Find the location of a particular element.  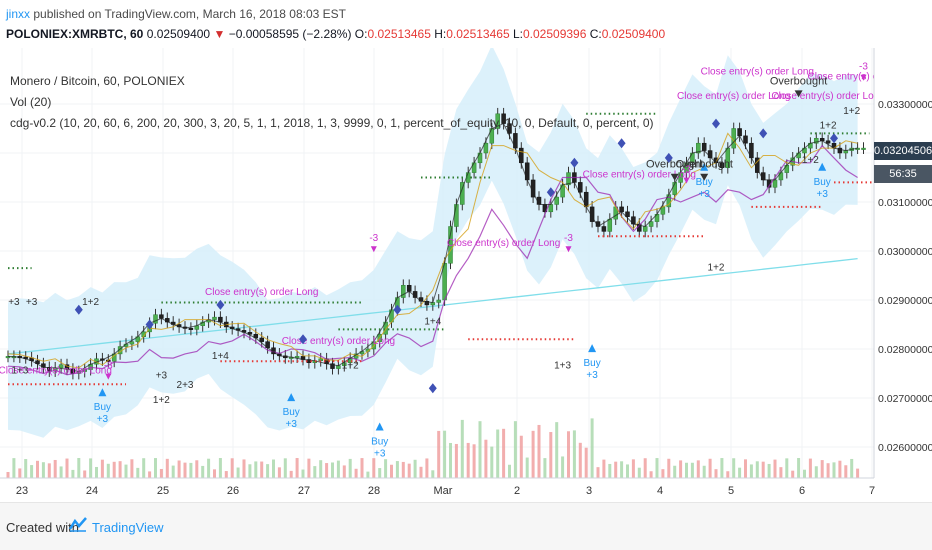

tradingview-brand-link: TradingView is located at coordinates (128, 527).